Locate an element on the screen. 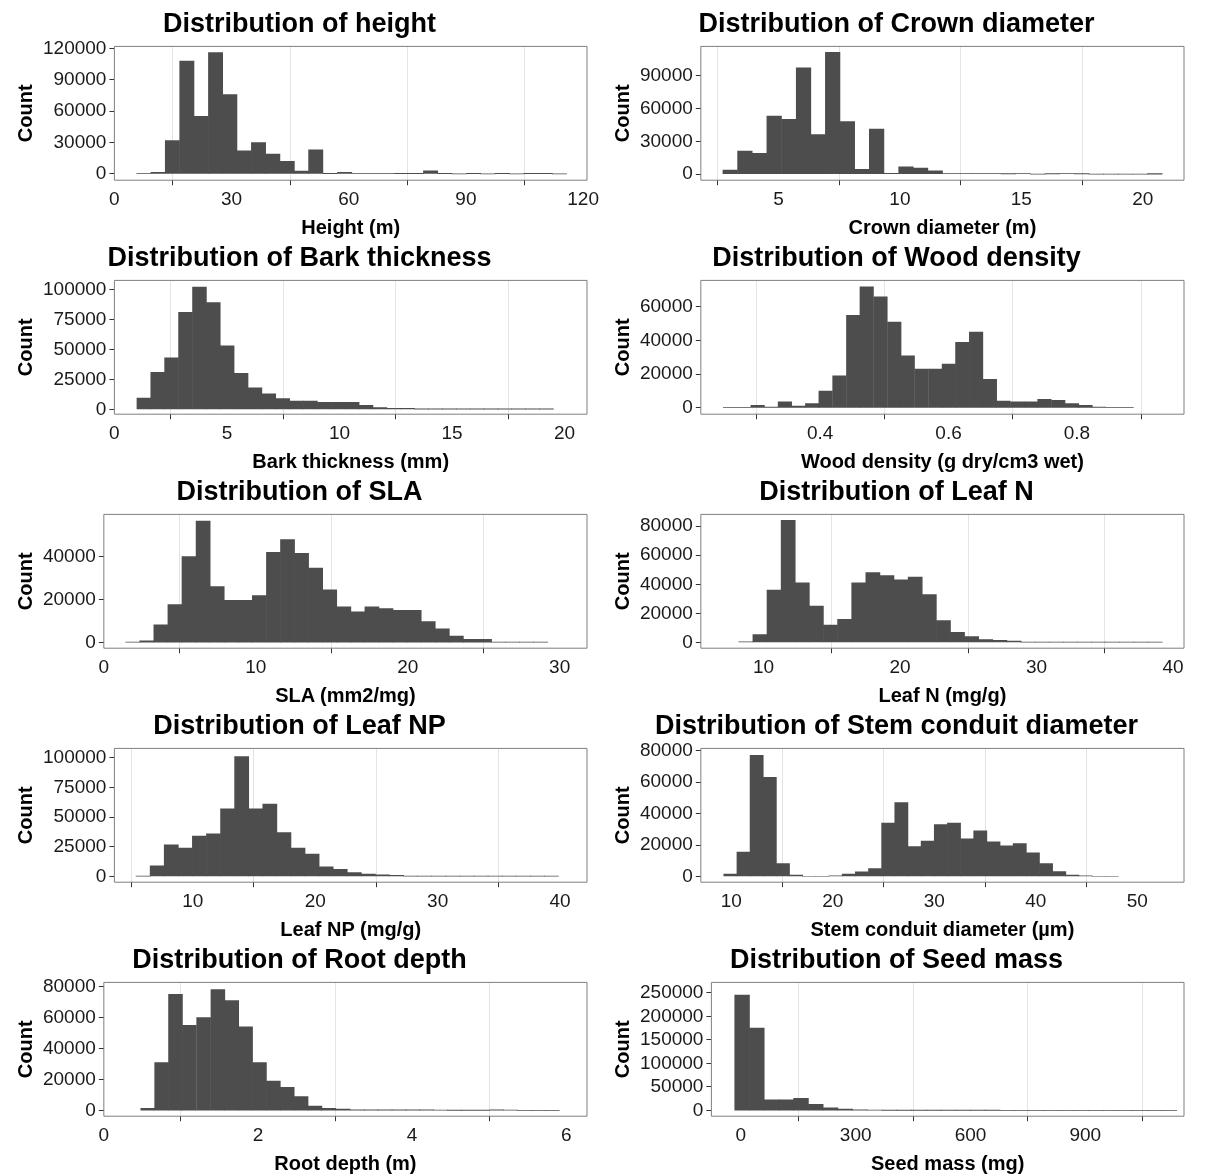 This screenshot has height=1176, width=1210. x-axis-title: Height (m) is located at coordinates (351, 226).